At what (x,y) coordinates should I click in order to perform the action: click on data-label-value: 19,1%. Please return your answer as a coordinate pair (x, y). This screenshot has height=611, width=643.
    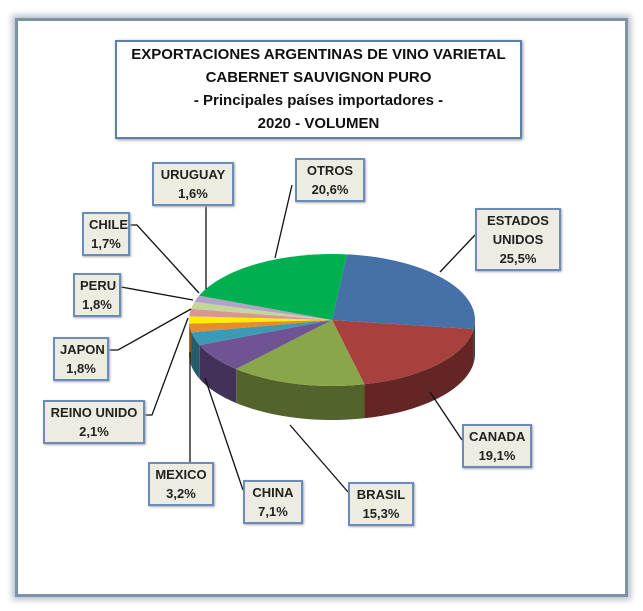
    Looking at the image, I should click on (497, 455).